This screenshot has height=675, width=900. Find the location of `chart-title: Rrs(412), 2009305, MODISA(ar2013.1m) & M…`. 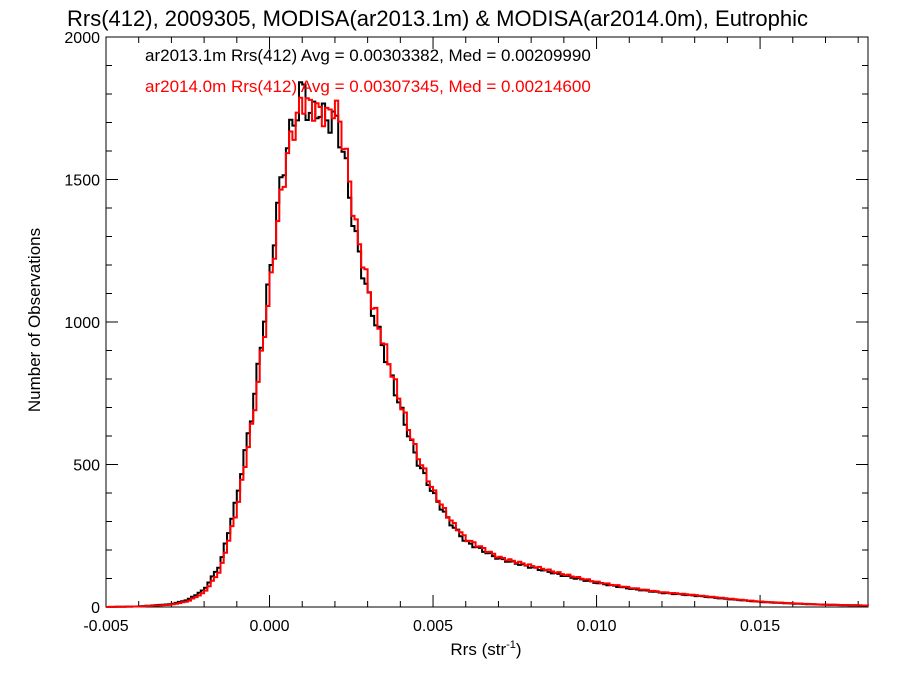

chart-title: Rrs(412), 2009305, MODISA(ar2013.1m) & M… is located at coordinates (437, 18).